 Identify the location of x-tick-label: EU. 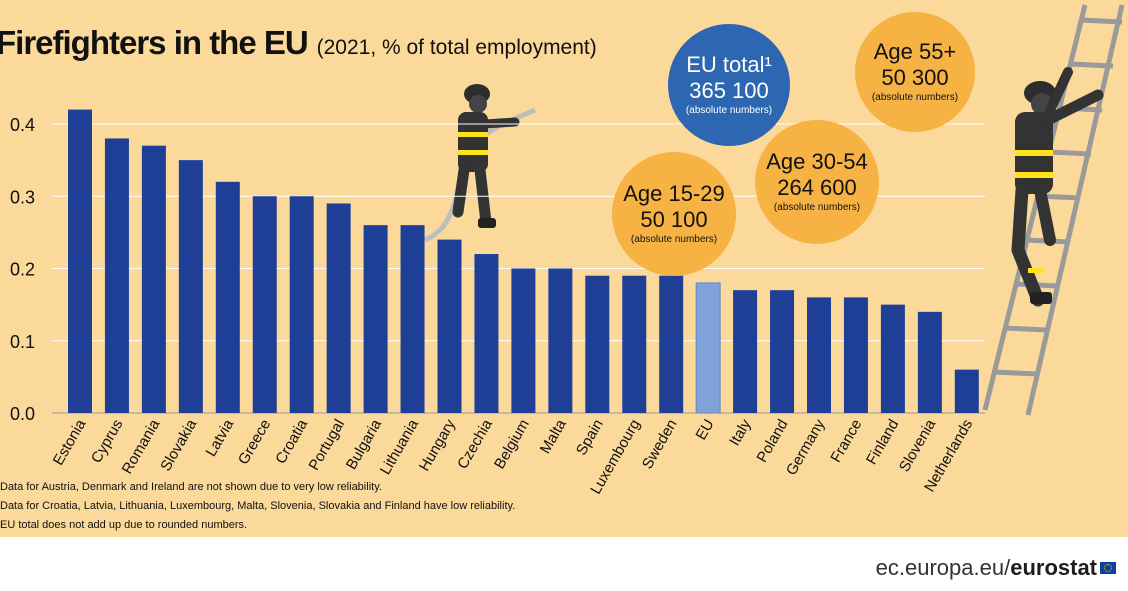
(704, 430).